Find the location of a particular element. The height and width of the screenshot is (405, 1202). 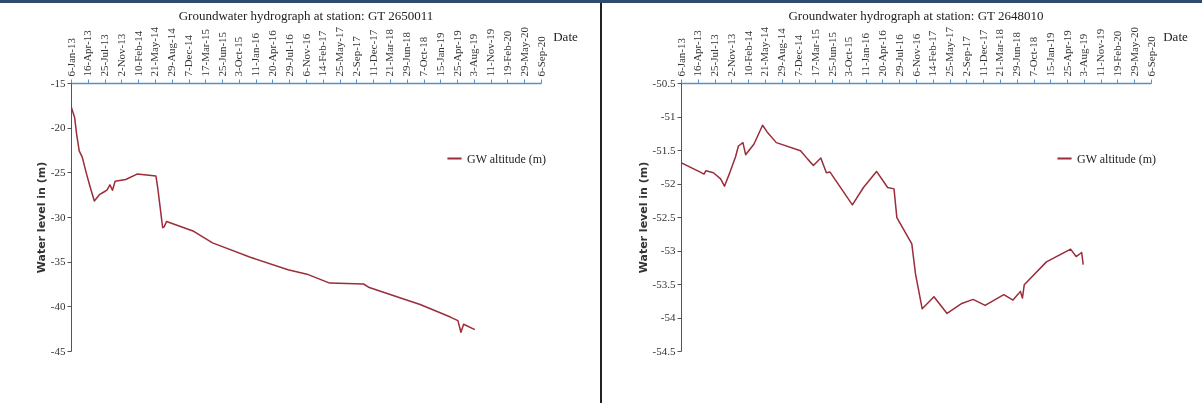

y-tick-label: -35 is located at coordinates (58, 261).